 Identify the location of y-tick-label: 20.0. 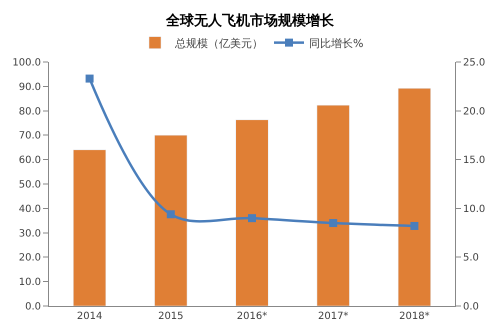
(29, 258).